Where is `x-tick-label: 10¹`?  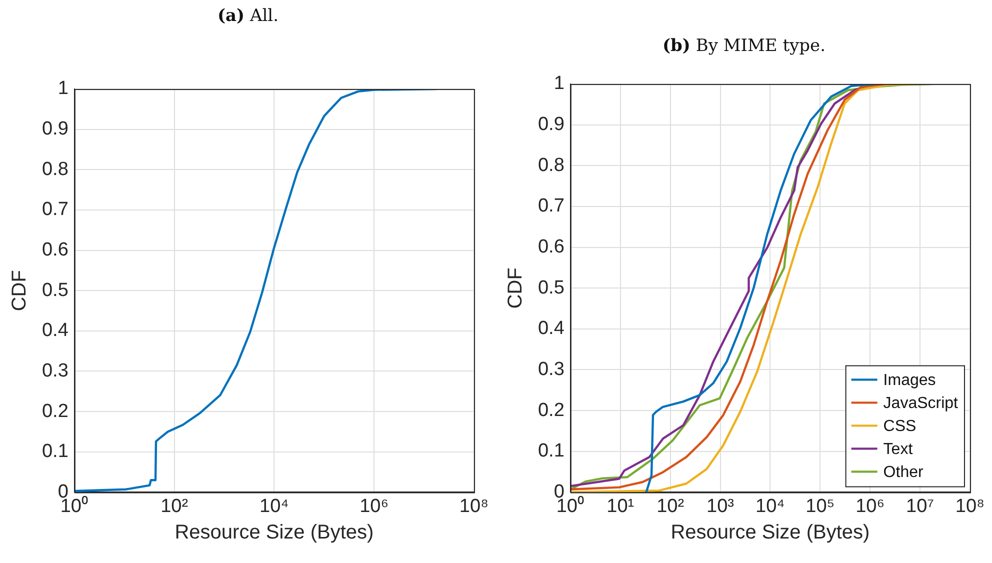 x-tick-label: 10¹ is located at coordinates (620, 506).